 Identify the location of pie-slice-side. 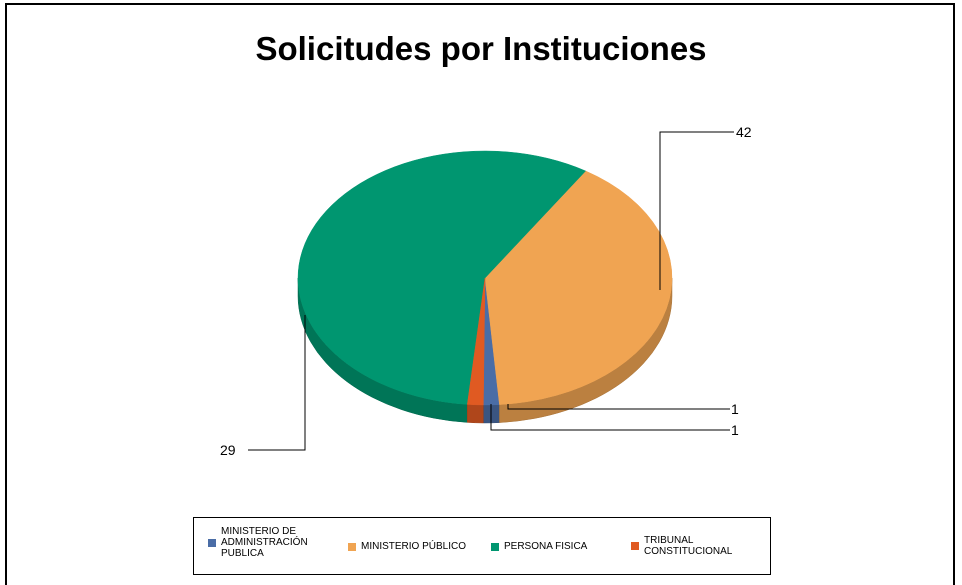
(475, 414).